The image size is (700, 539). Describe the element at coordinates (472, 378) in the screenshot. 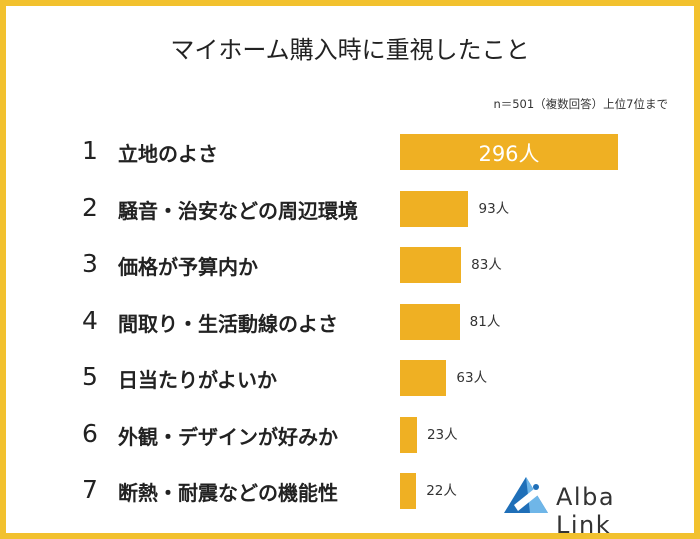

I see `bar-value-label: 63人` at that location.